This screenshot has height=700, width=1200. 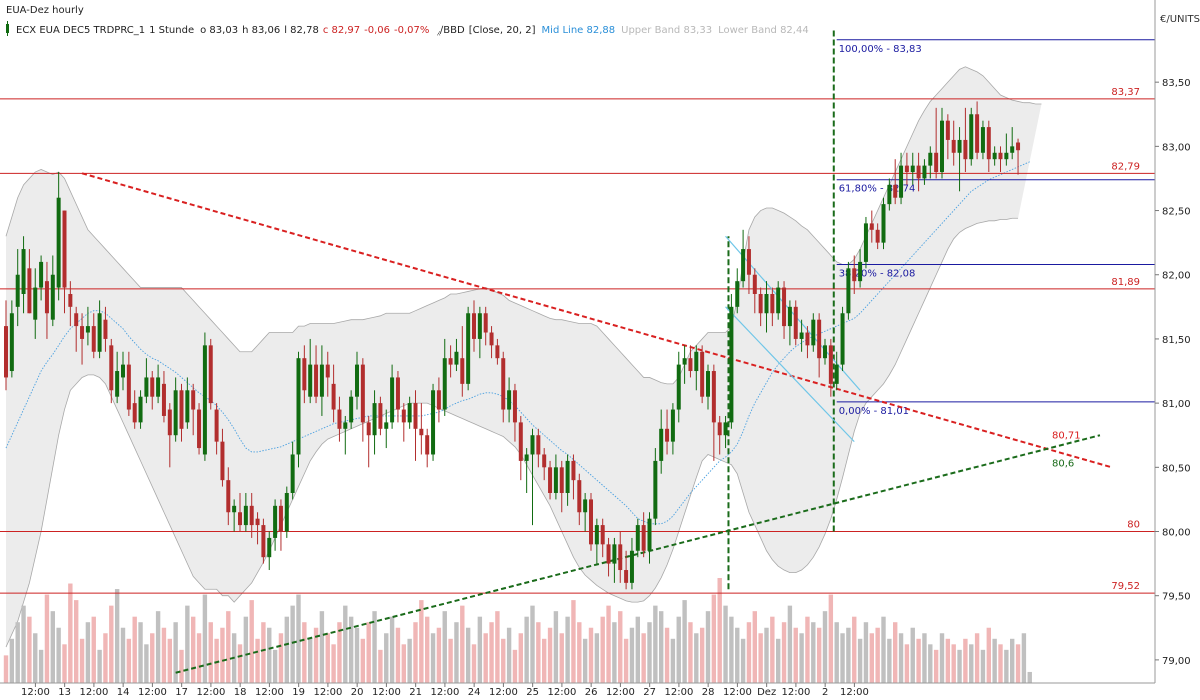 I want to click on legend-low: l 82,78, so click(x=301, y=30).